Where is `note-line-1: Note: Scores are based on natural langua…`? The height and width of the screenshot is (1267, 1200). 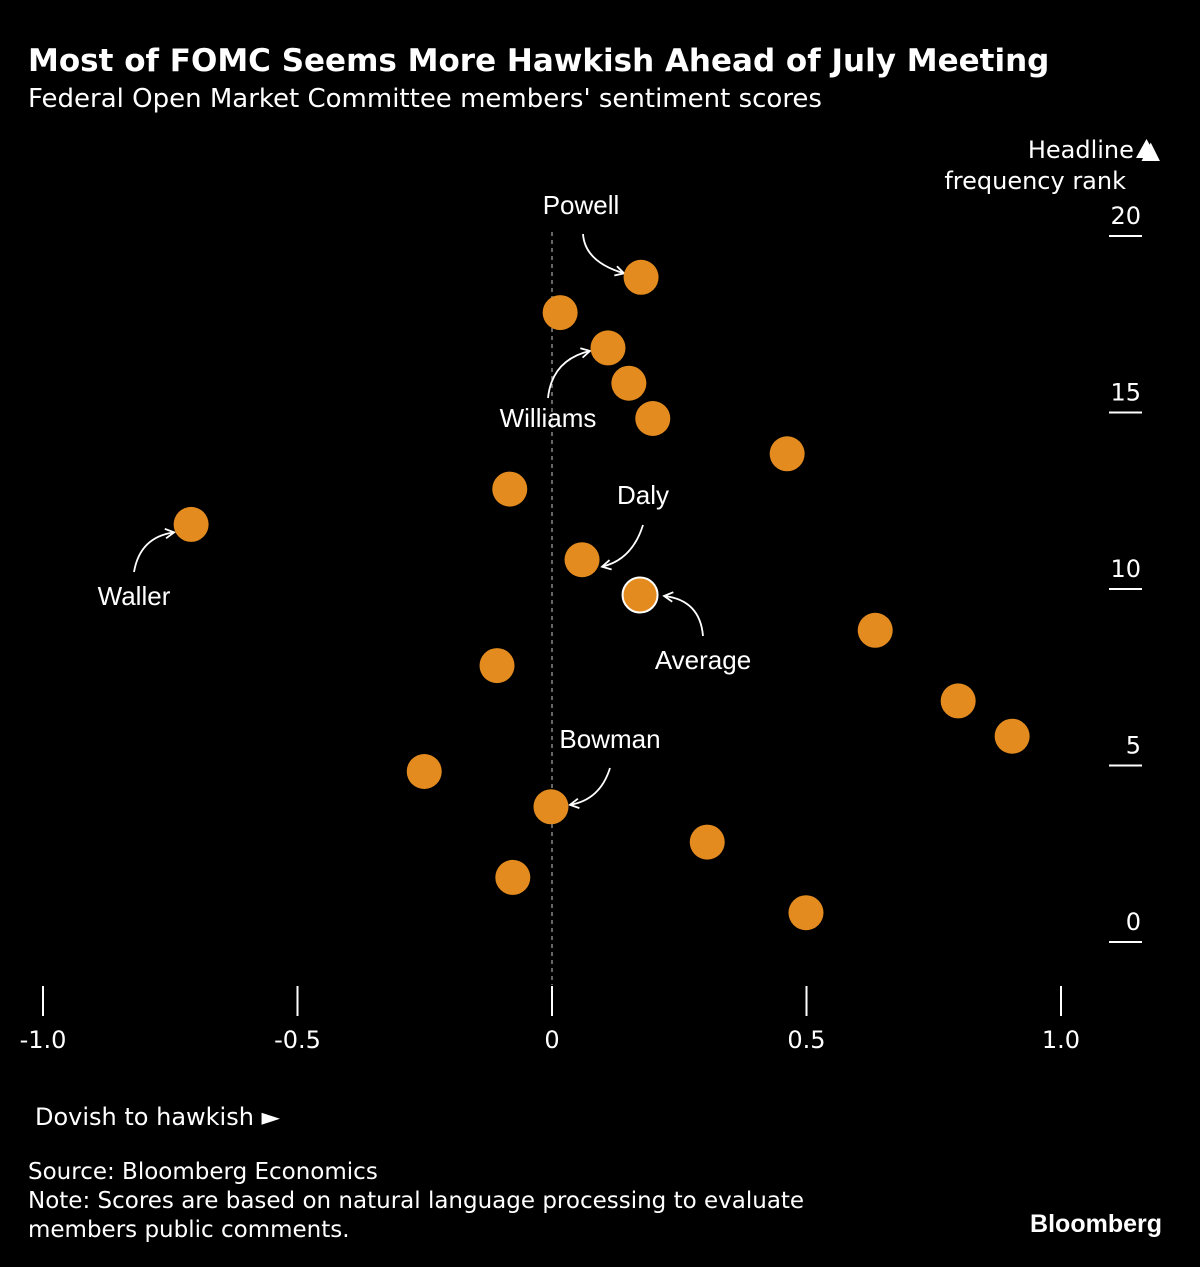 note-line-1: Note: Scores are based on natural langua… is located at coordinates (416, 1201).